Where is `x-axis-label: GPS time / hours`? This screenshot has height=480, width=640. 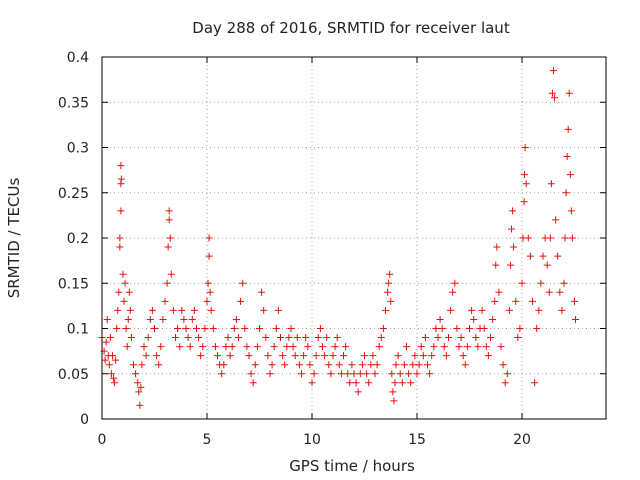
x-axis-label: GPS time / hours is located at coordinates (352, 466).